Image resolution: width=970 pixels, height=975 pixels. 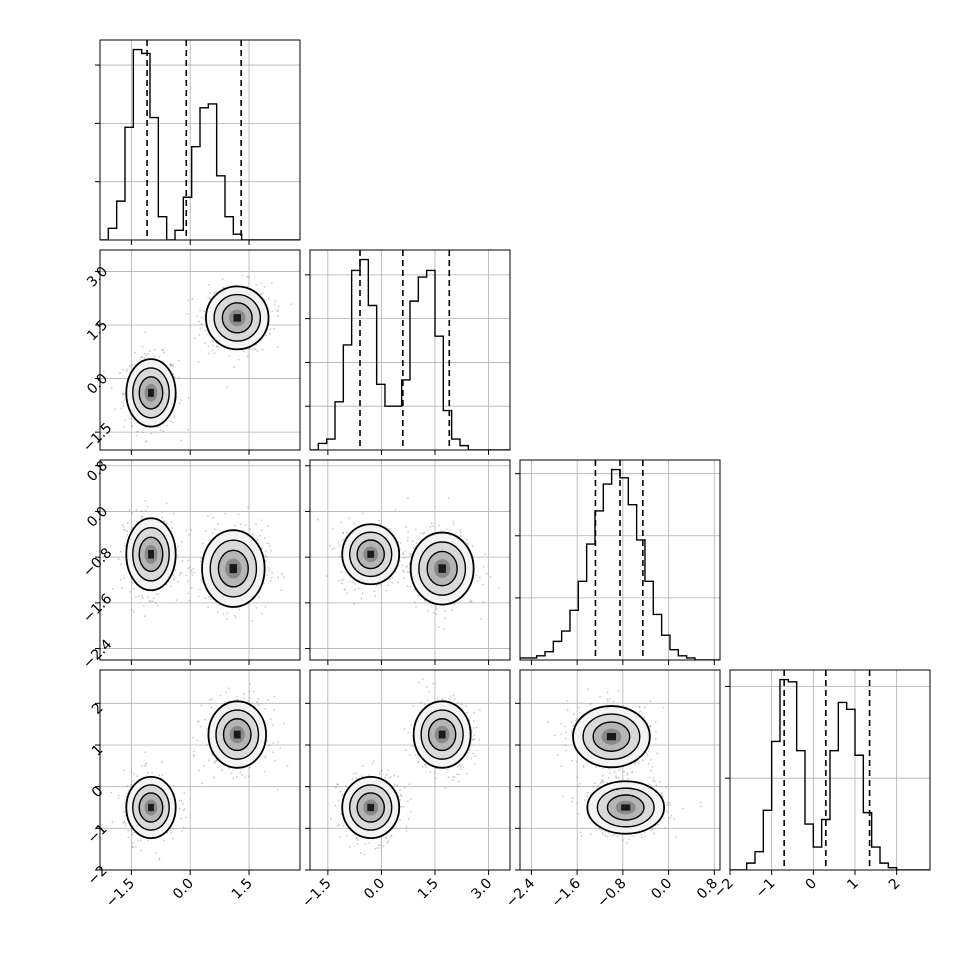 I want to click on histogram-panel, so click(x=617, y=562).